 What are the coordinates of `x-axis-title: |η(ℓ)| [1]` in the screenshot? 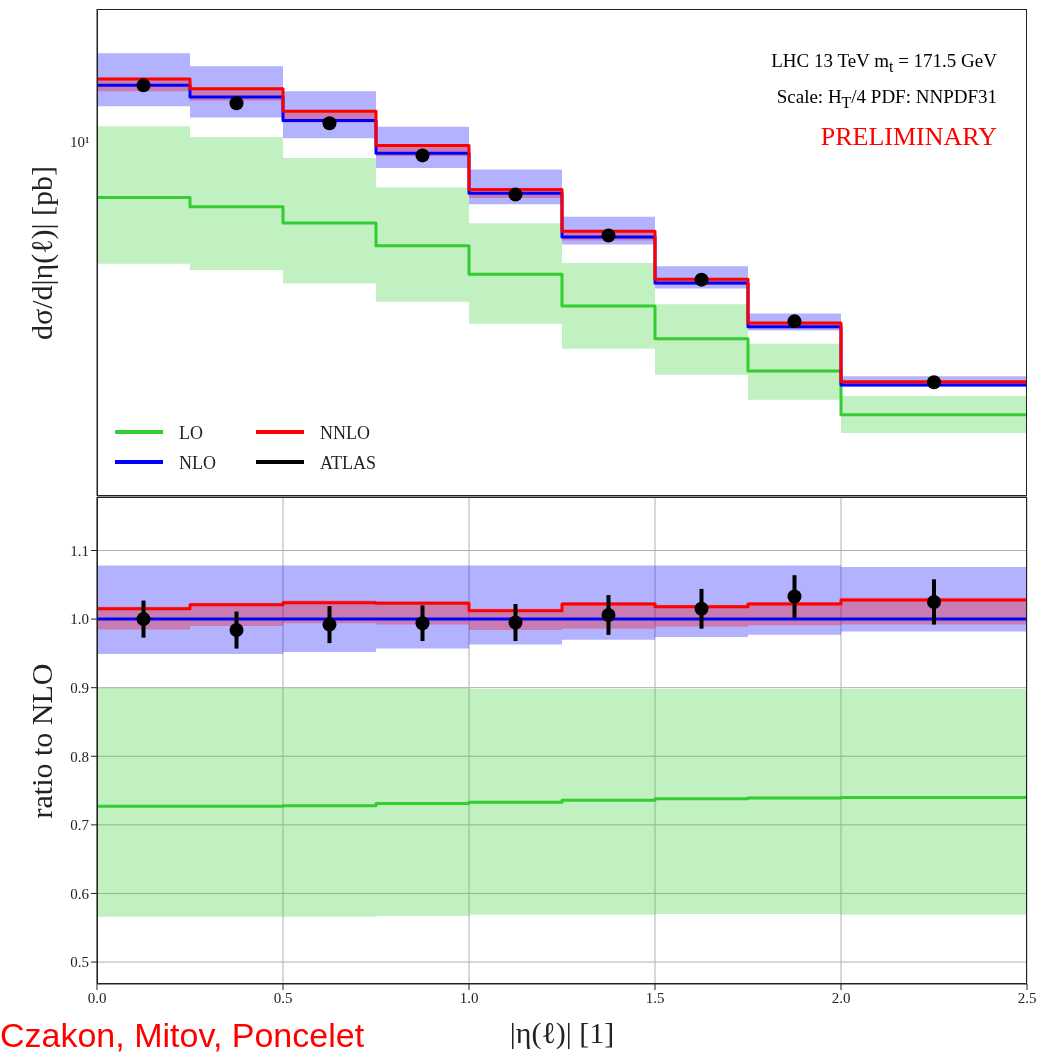 It's located at (562, 1033).